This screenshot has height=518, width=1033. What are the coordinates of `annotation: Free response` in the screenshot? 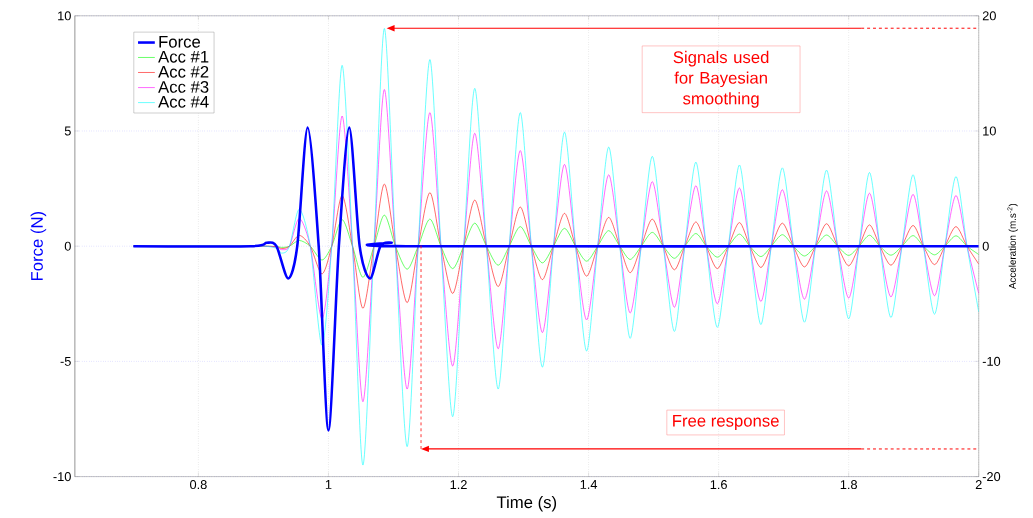 It's located at (726, 422).